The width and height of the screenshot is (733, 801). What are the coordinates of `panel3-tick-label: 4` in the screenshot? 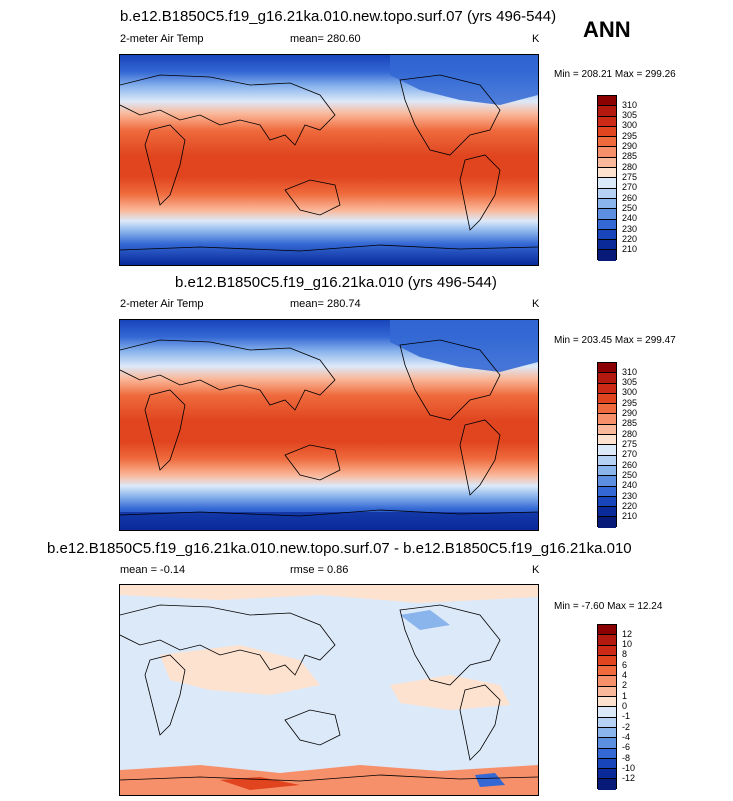 It's located at (625, 675).